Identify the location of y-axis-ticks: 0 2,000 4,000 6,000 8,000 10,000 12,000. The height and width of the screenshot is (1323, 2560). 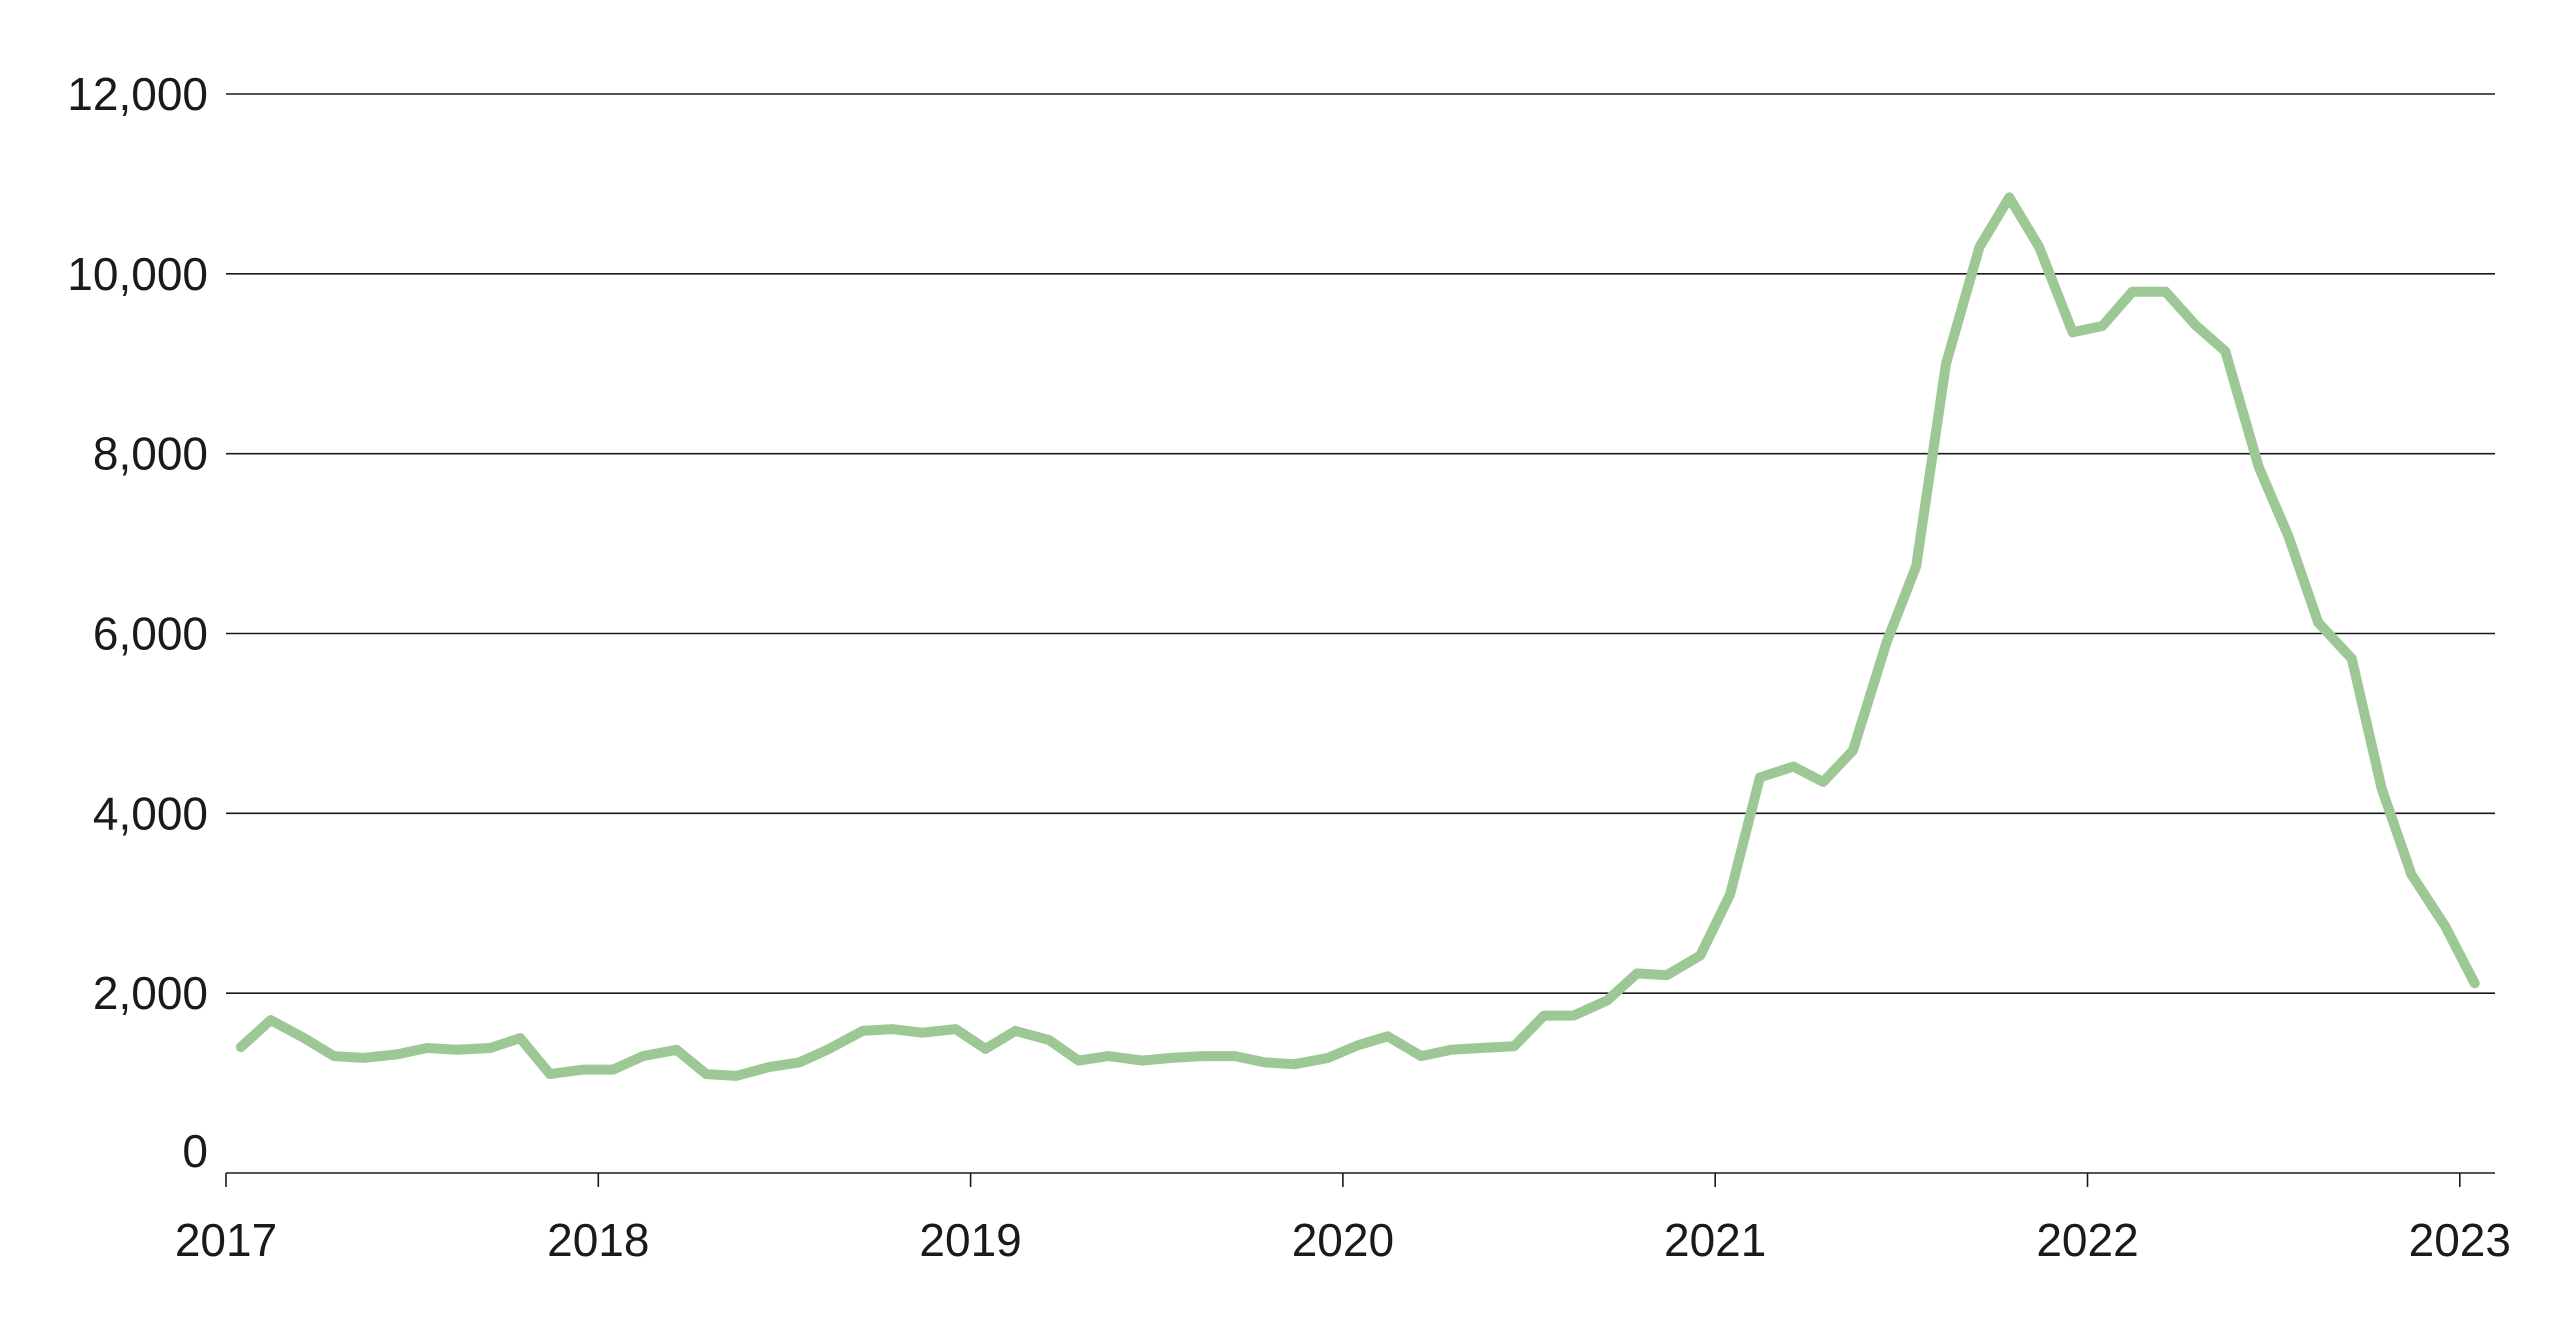
(137, 622).